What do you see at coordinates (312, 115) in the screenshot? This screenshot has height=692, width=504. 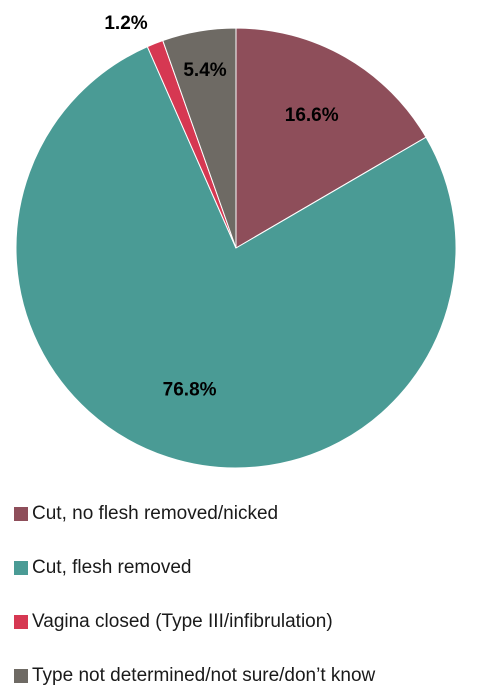 I see `data-label-cut-no-flesh-removed-nicked: 16.6%` at bounding box center [312, 115].